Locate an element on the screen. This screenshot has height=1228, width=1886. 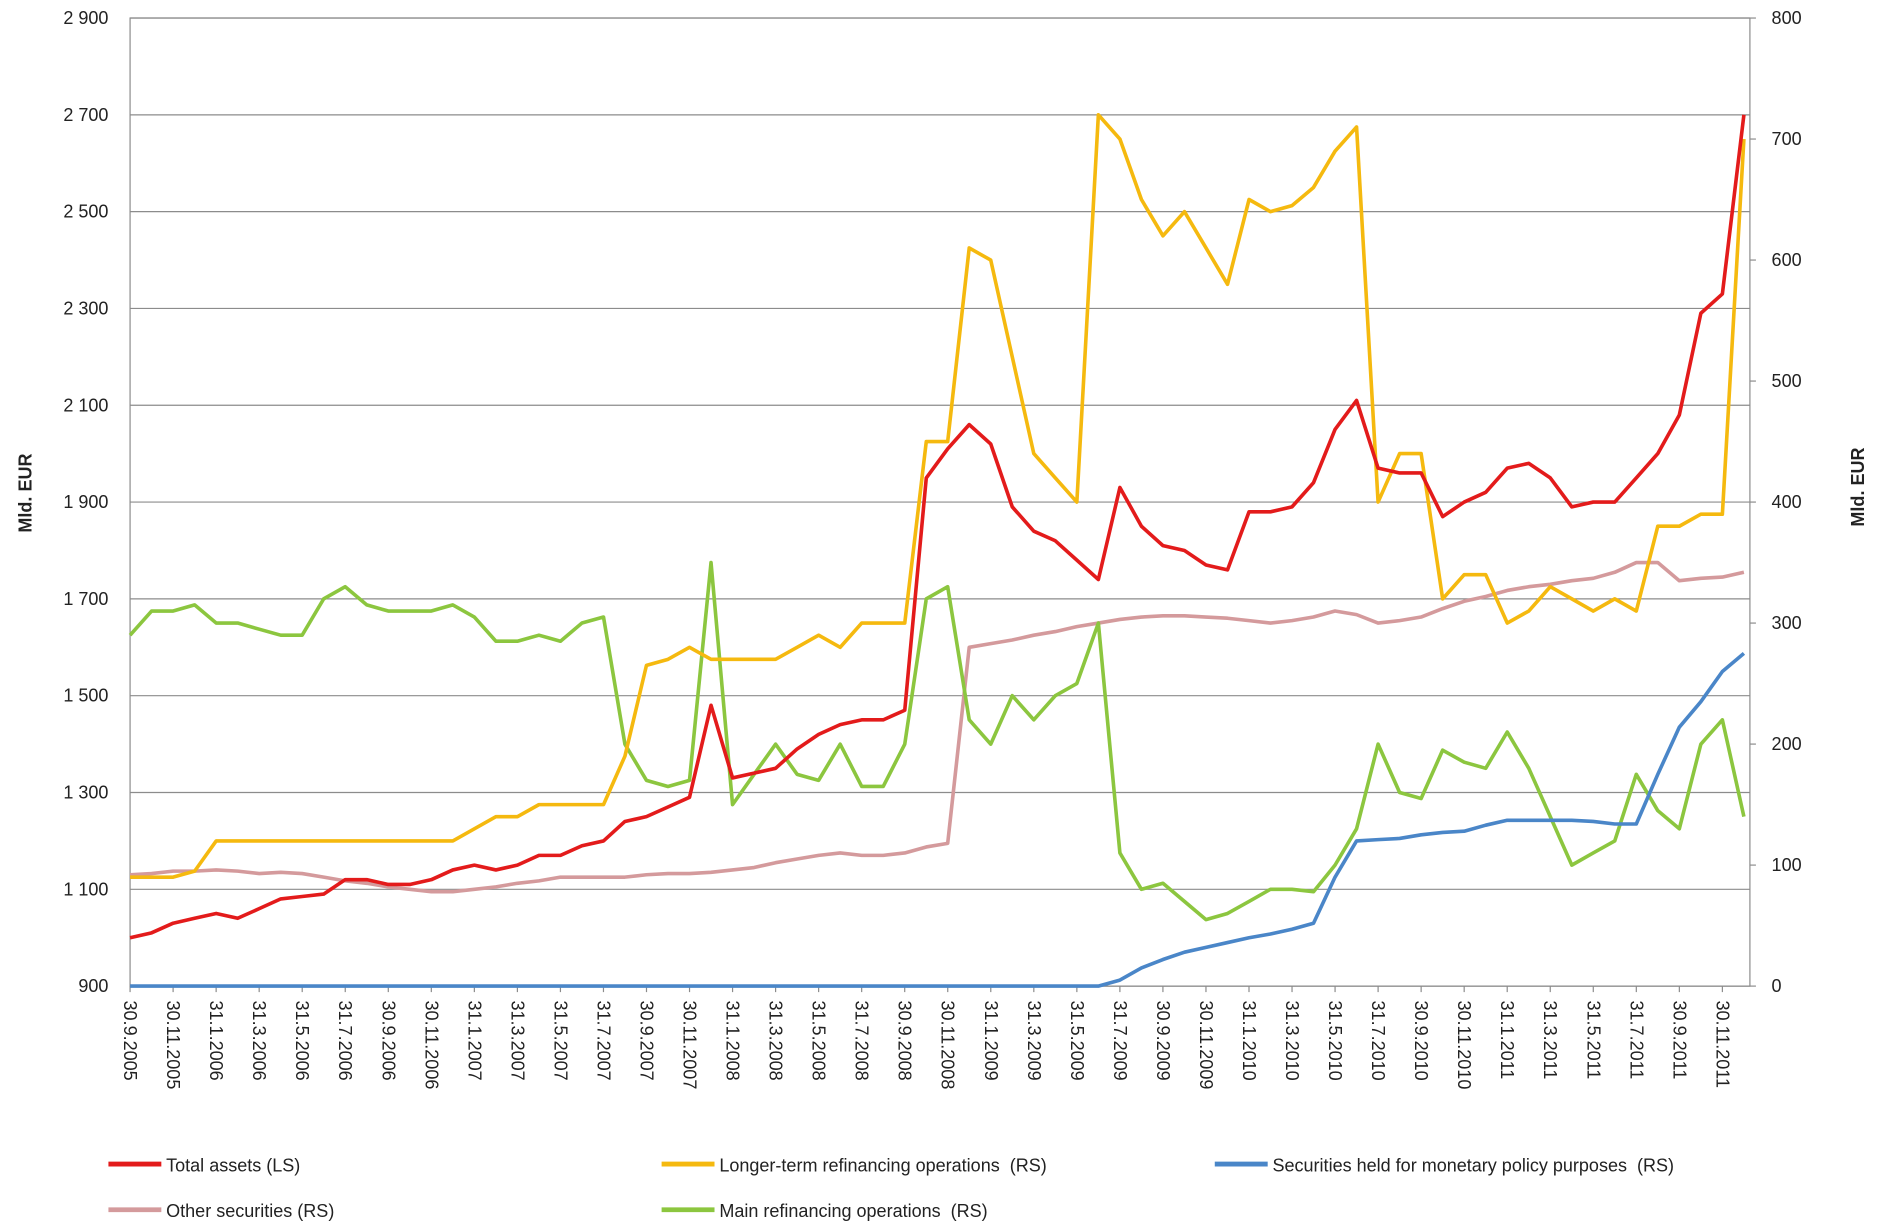
x-tick-label: 30.11.2007 is located at coordinates (690, 1045).